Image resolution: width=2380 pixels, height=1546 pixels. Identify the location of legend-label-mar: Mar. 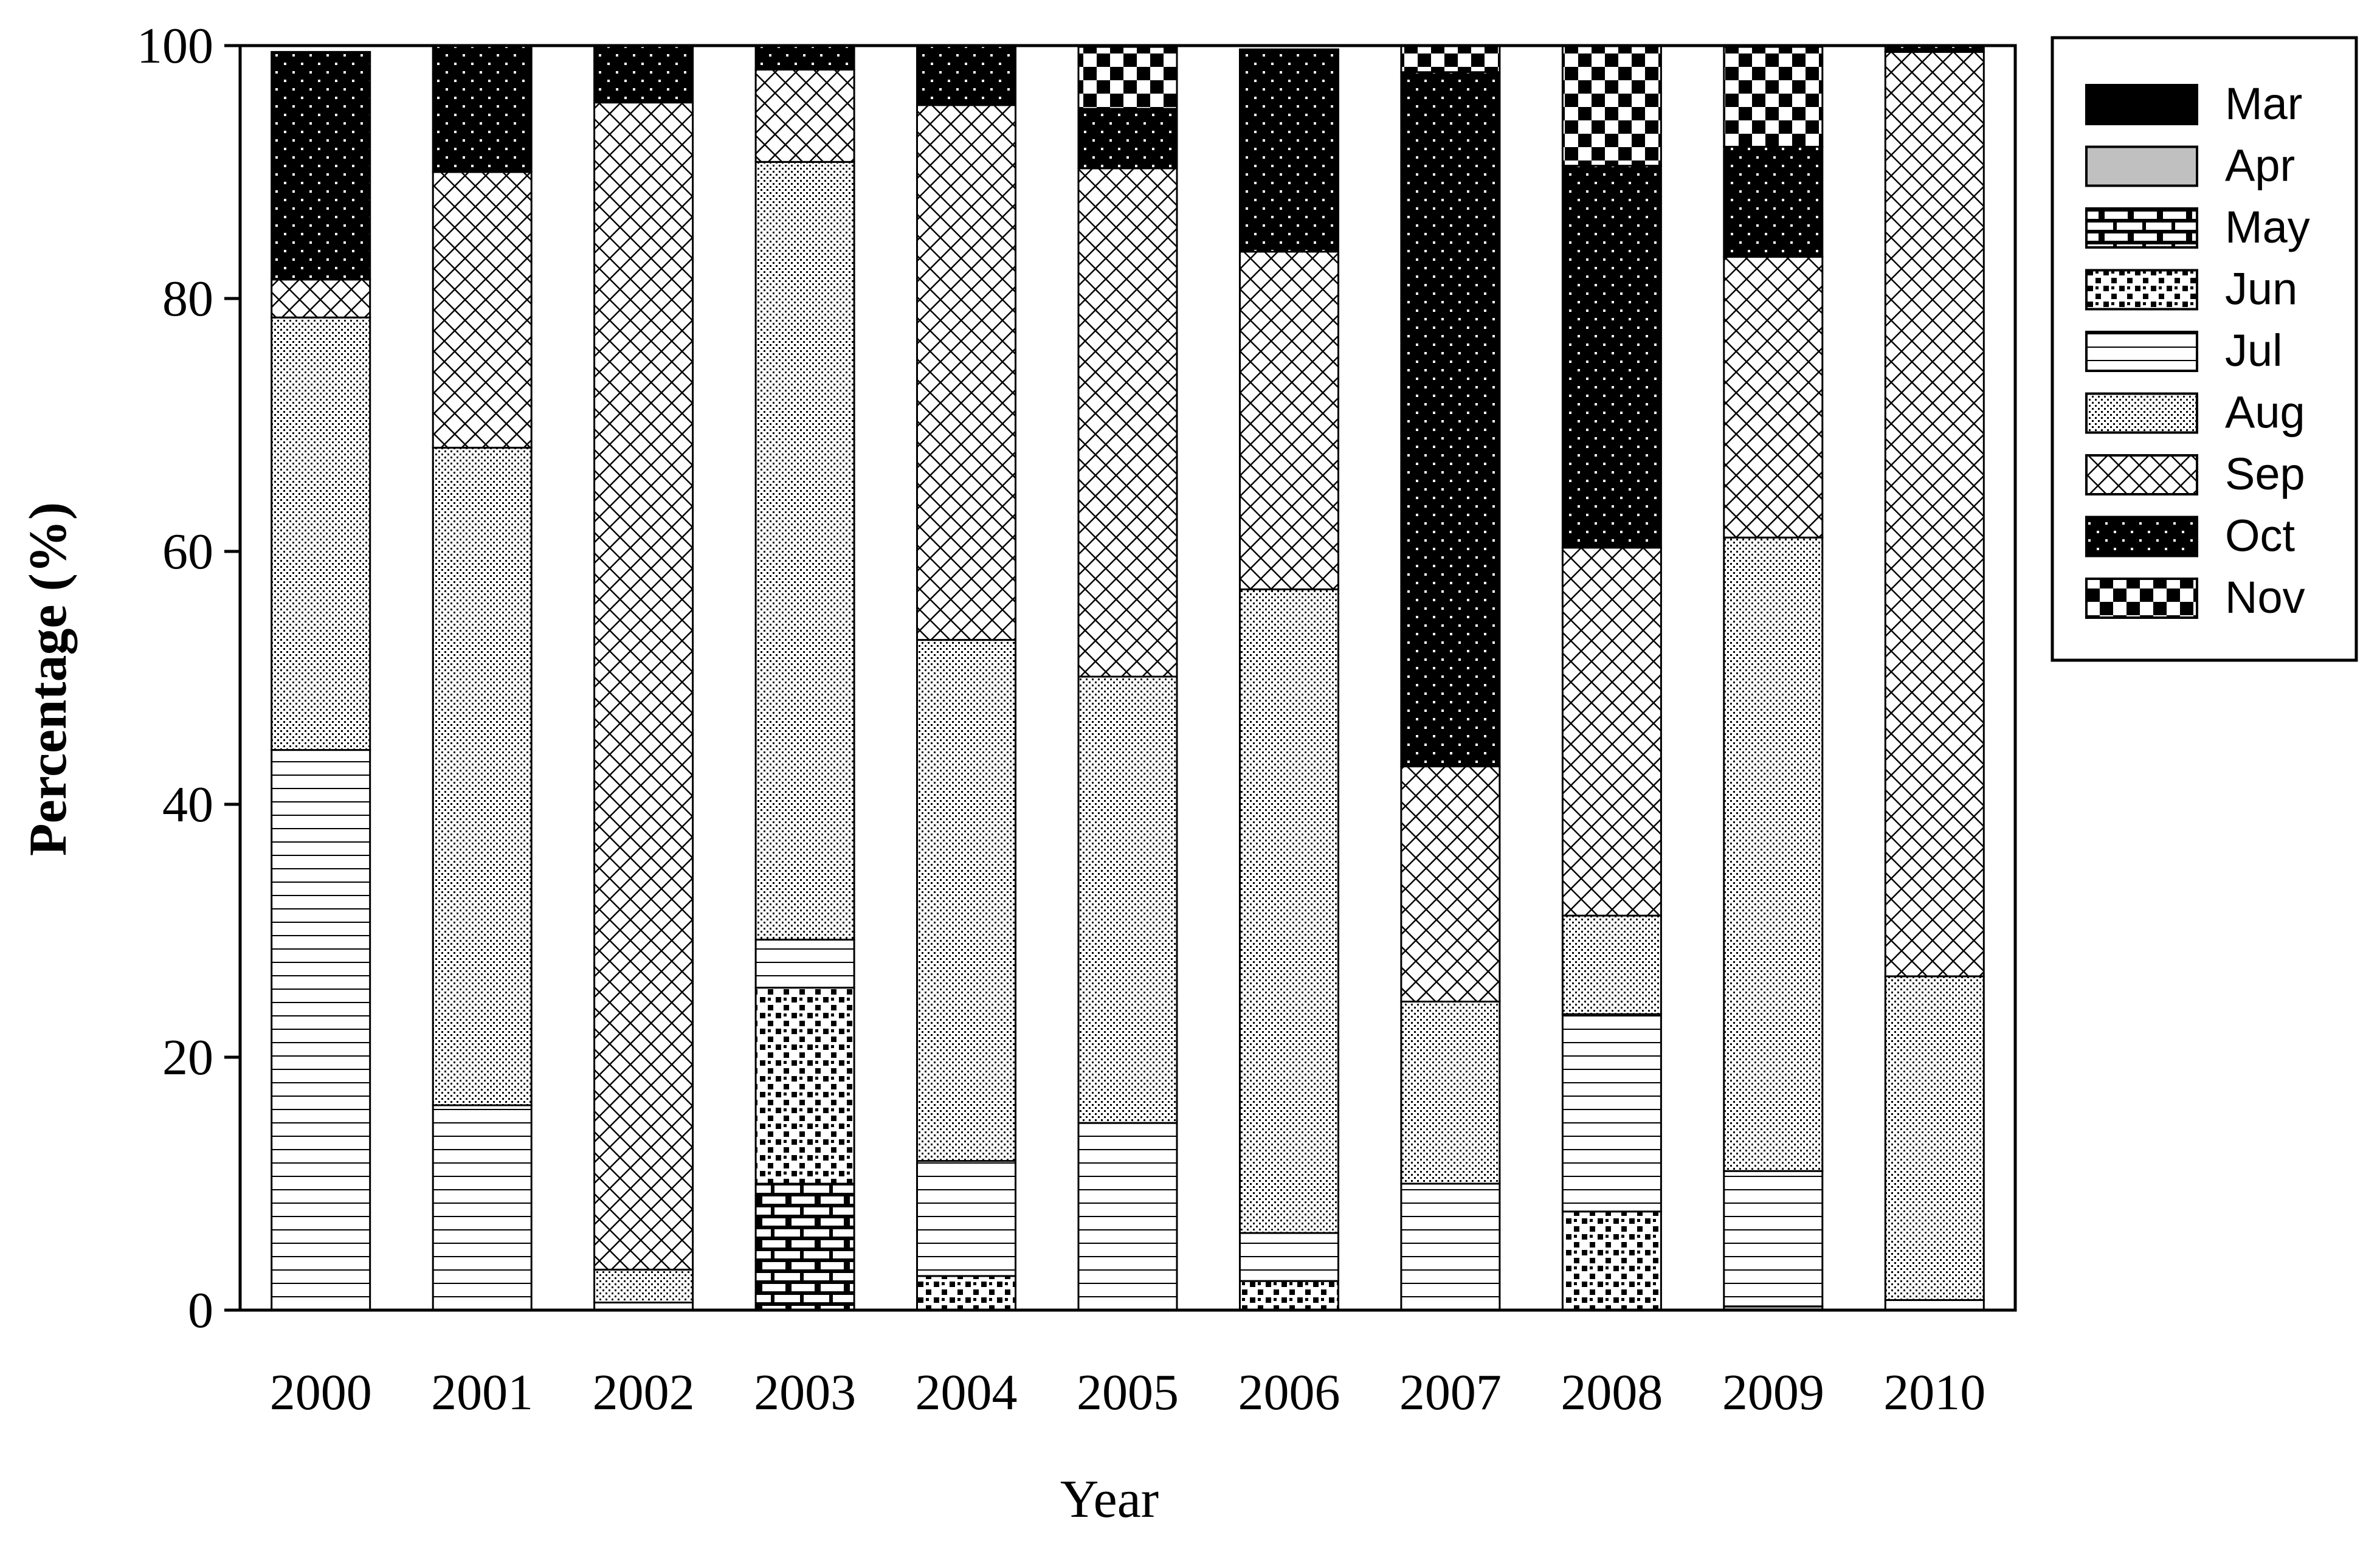
(2263, 103).